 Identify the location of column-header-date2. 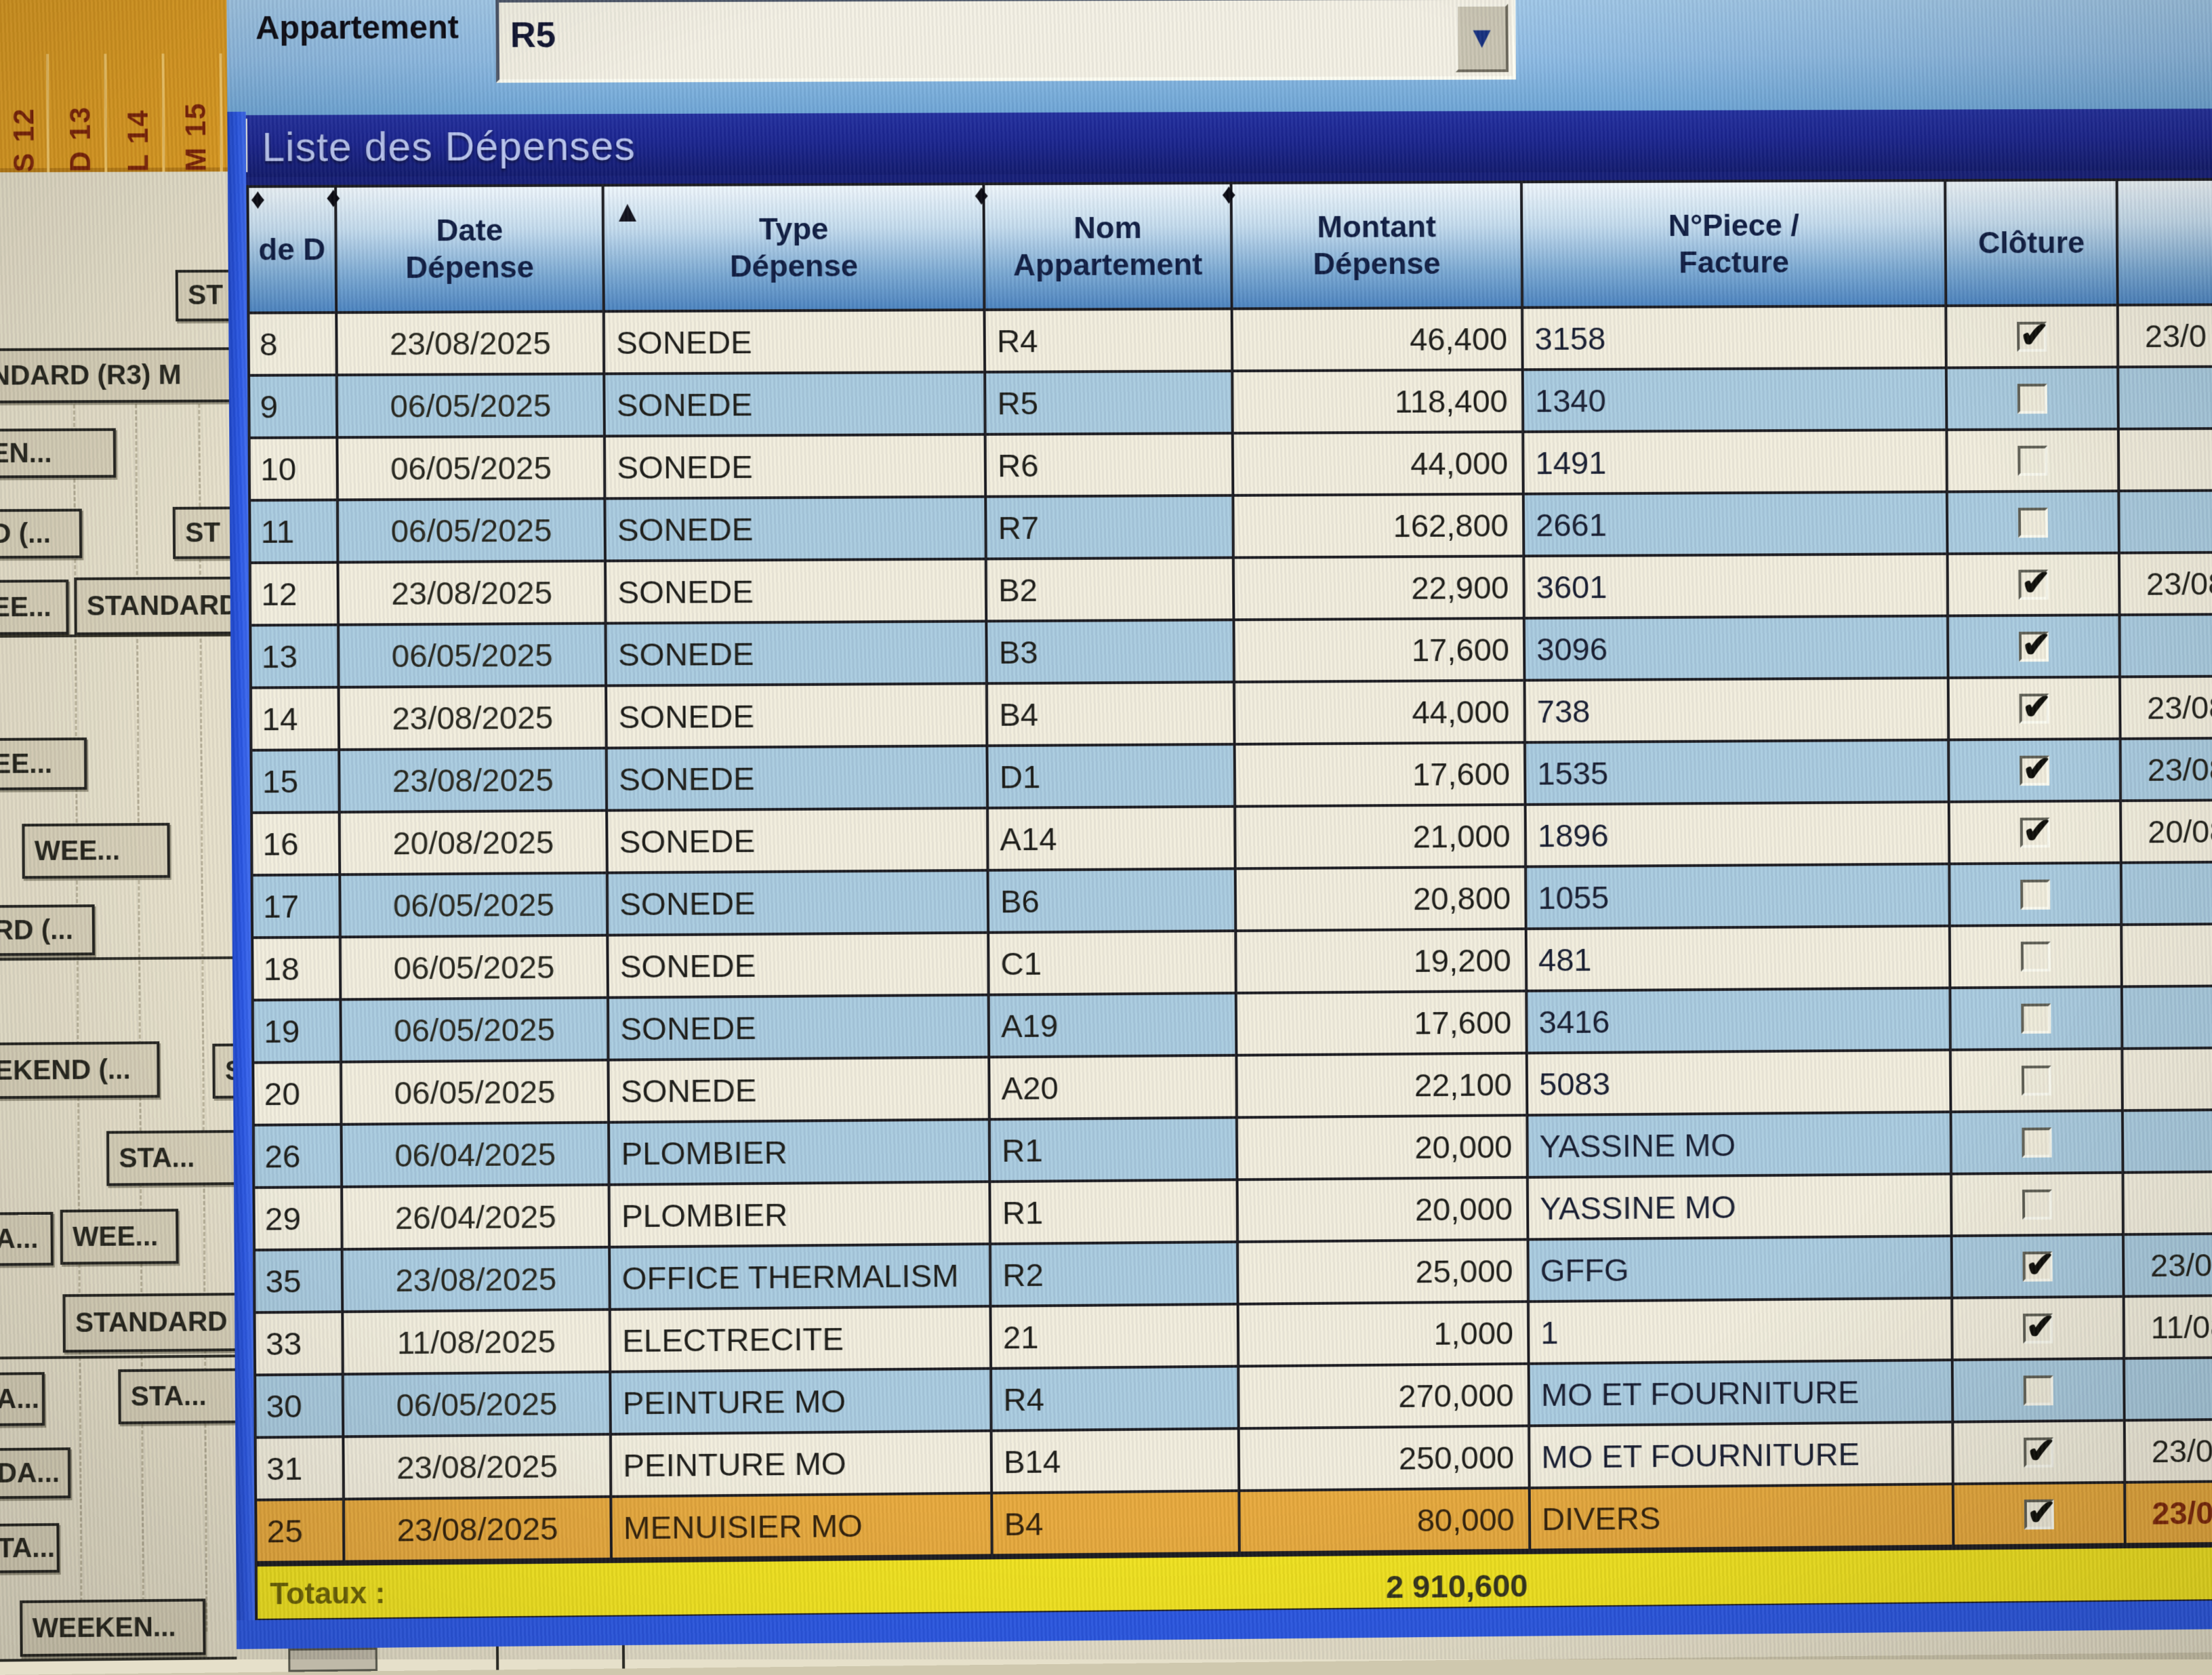
(2165, 242).